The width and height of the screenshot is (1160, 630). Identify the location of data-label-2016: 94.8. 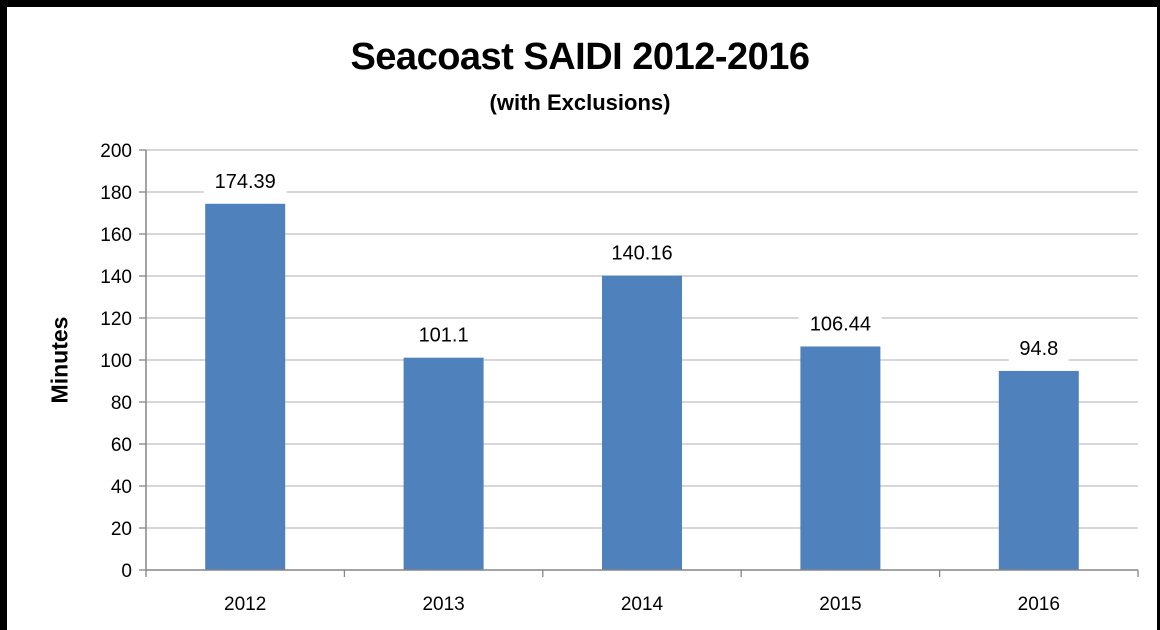
(1038, 349).